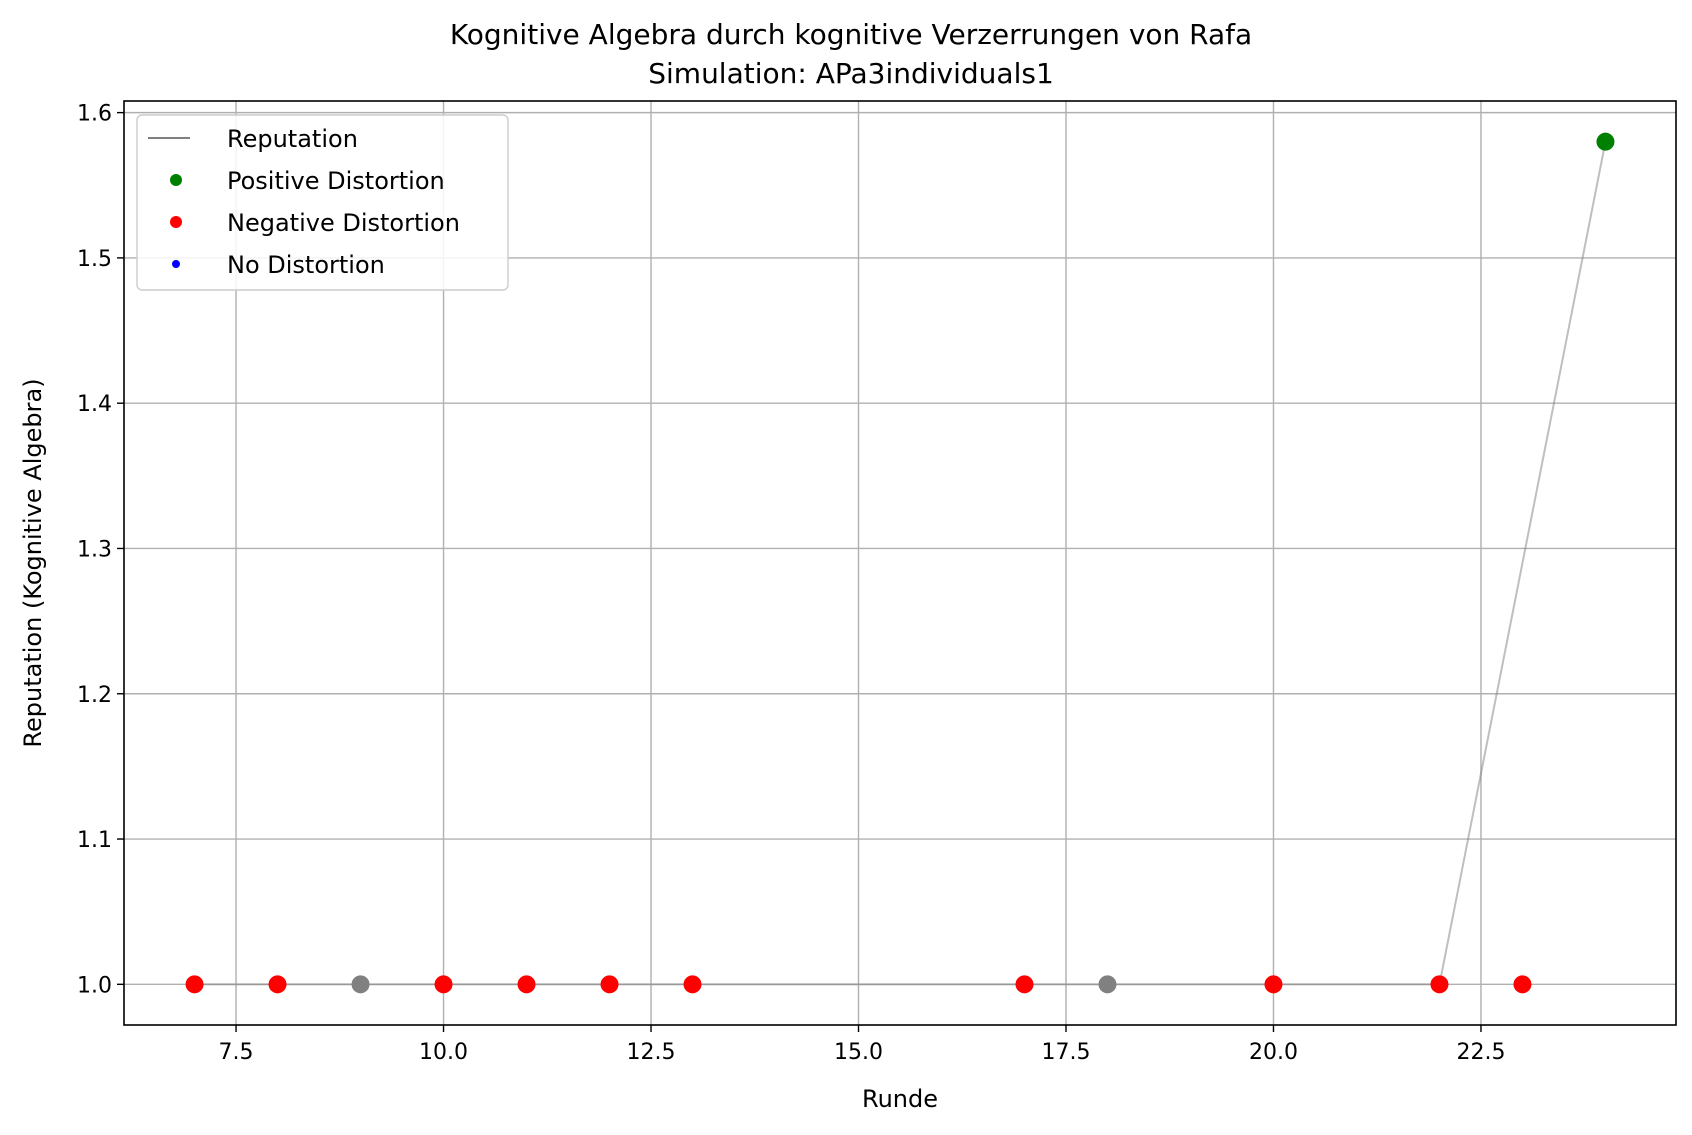 The height and width of the screenshot is (1135, 1692). What do you see at coordinates (1065, 1052) in the screenshot?
I see `x-tick-label: 17.5` at bounding box center [1065, 1052].